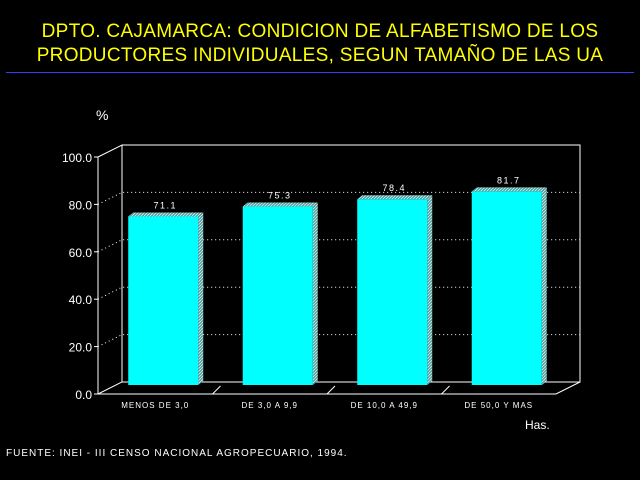 This screenshot has width=640, height=480. I want to click on left-wall, so click(110, 269).